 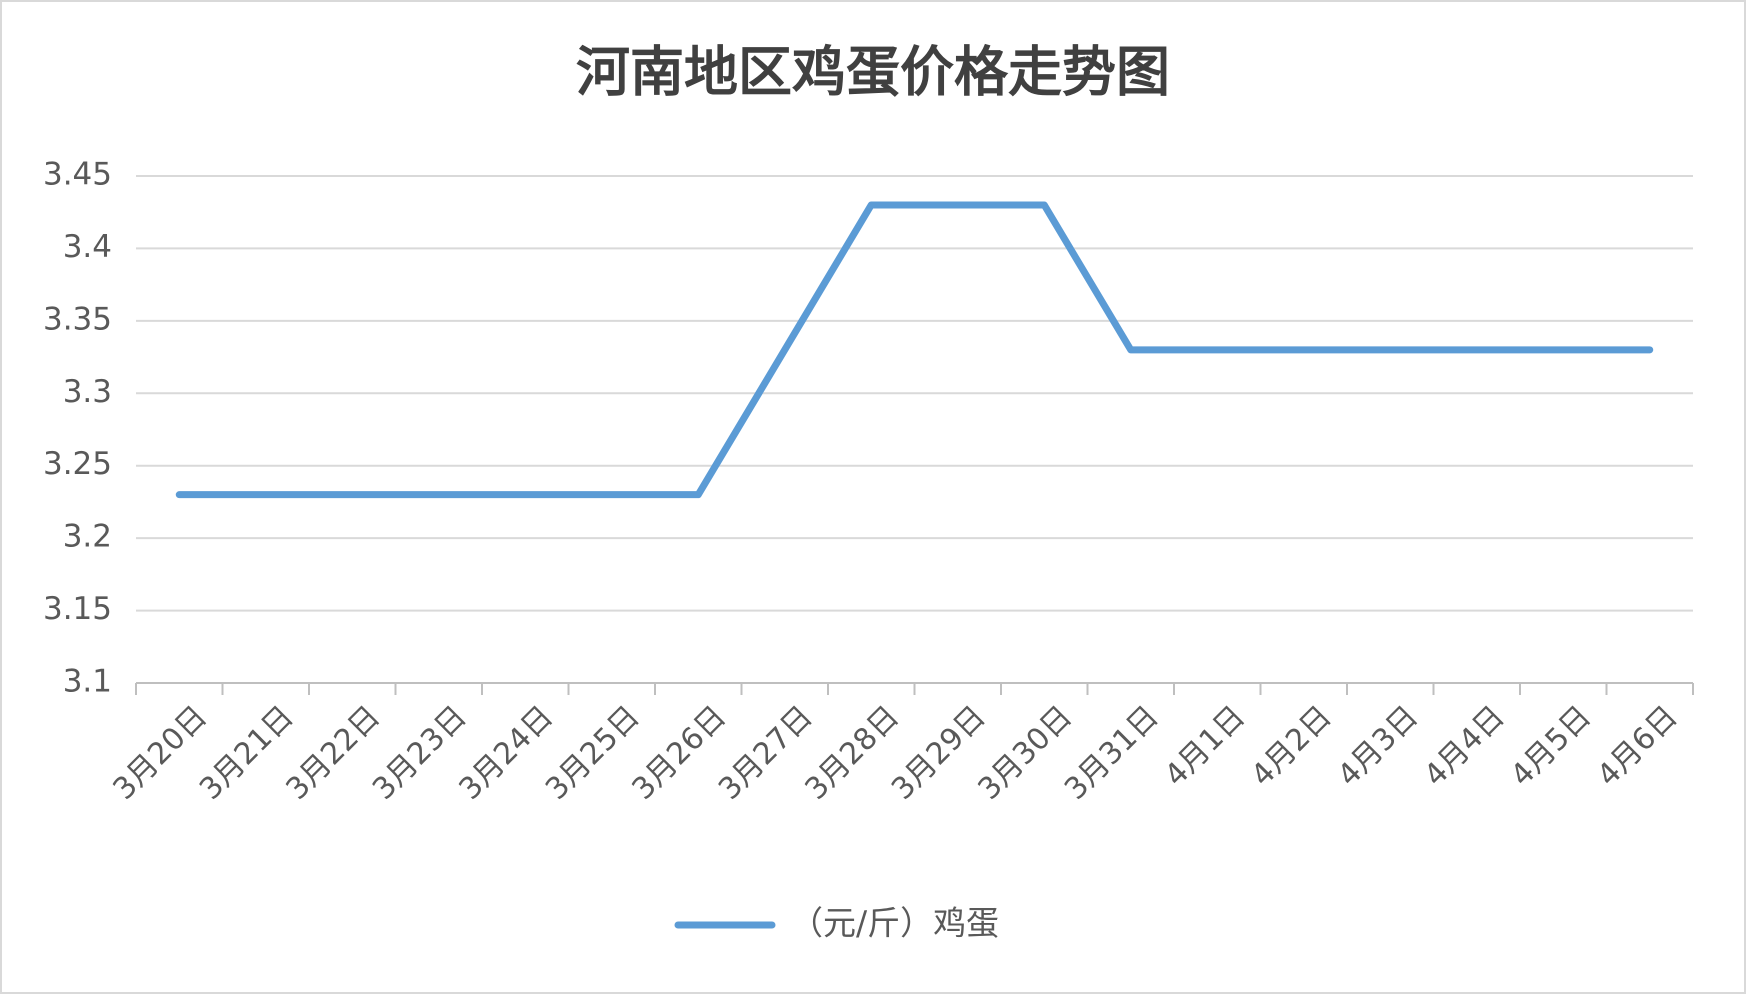 I want to click on y-tick-label: 3.15, so click(x=77, y=609).